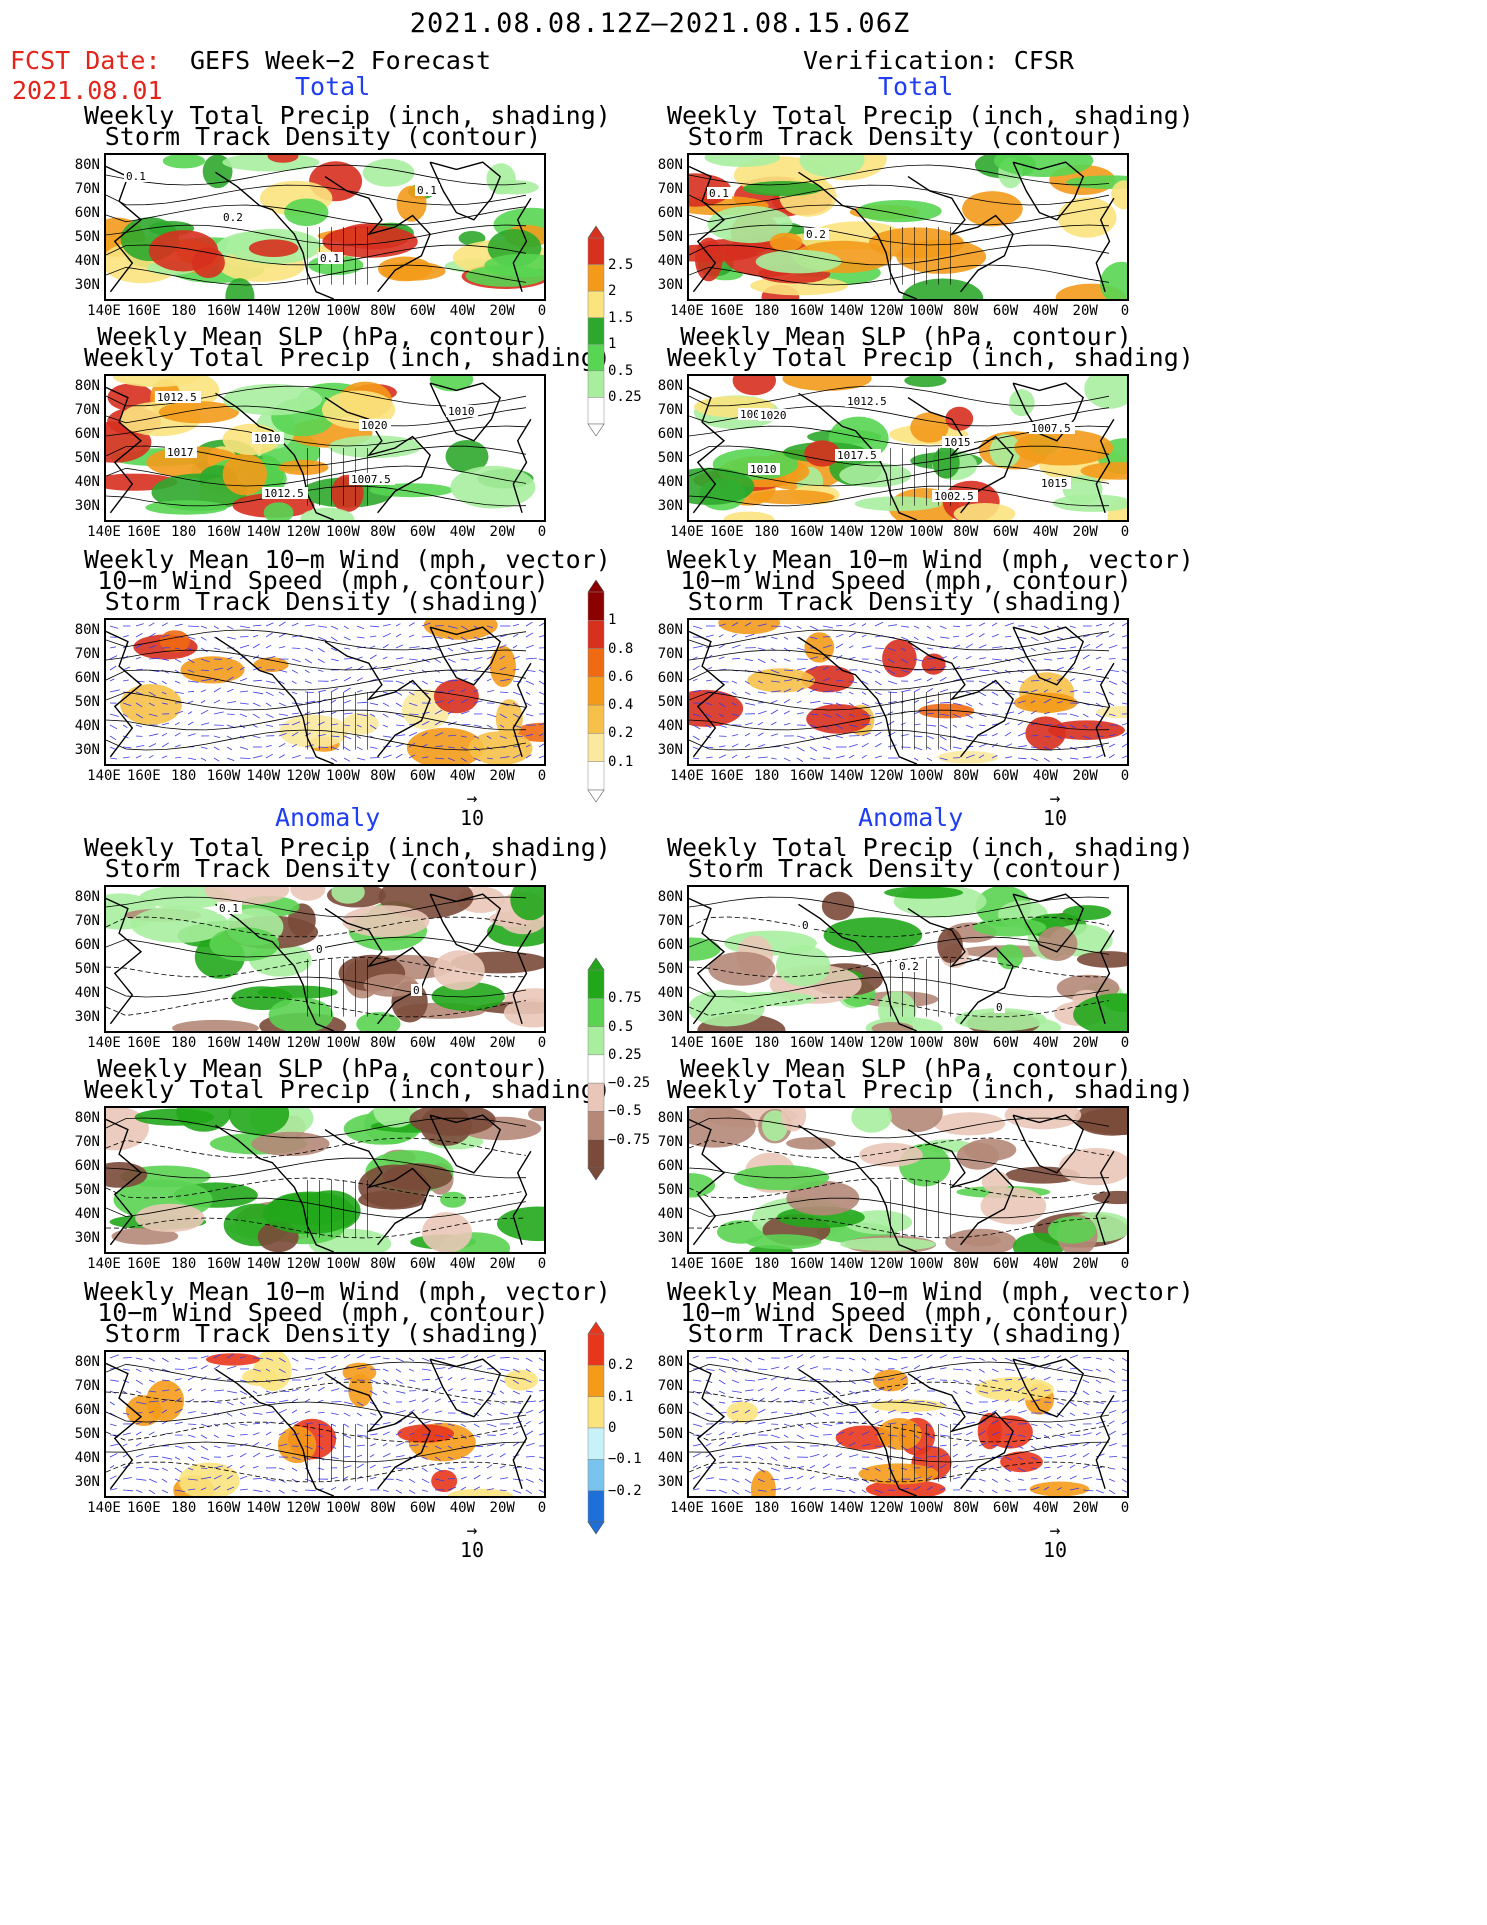 The height and width of the screenshot is (1925, 1487). I want to click on colorbar-label: 2.5, so click(621, 264).